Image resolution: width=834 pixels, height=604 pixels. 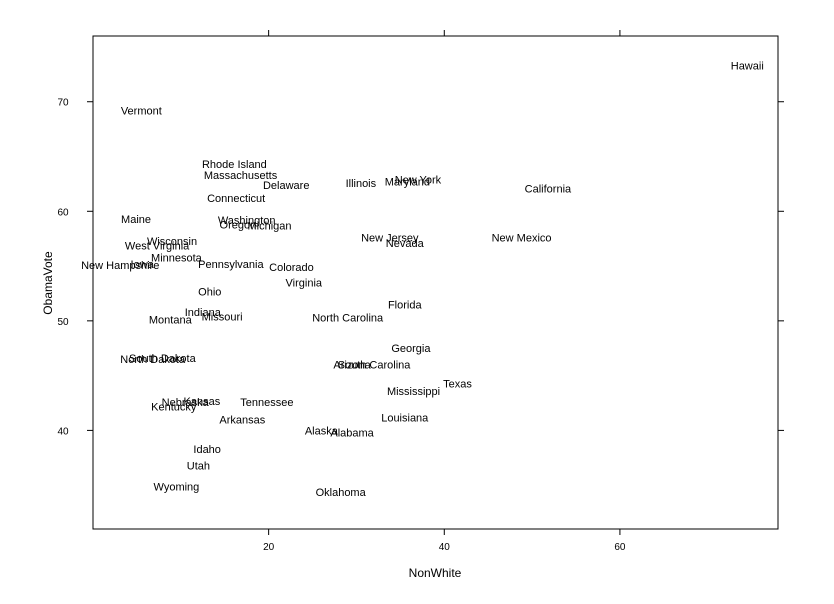 What do you see at coordinates (63, 322) in the screenshot?
I see `y-tick-label: 50` at bounding box center [63, 322].